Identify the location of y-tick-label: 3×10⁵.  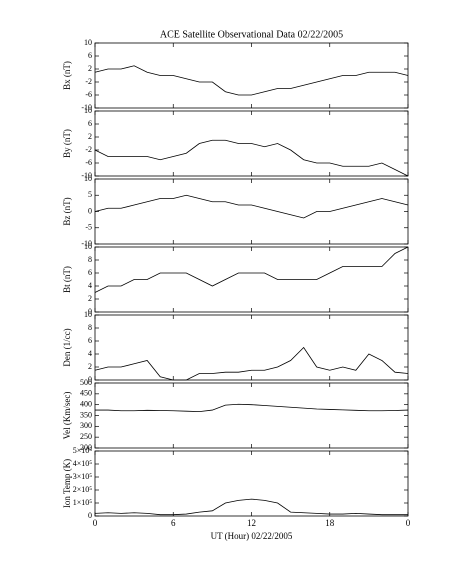
(83, 476).